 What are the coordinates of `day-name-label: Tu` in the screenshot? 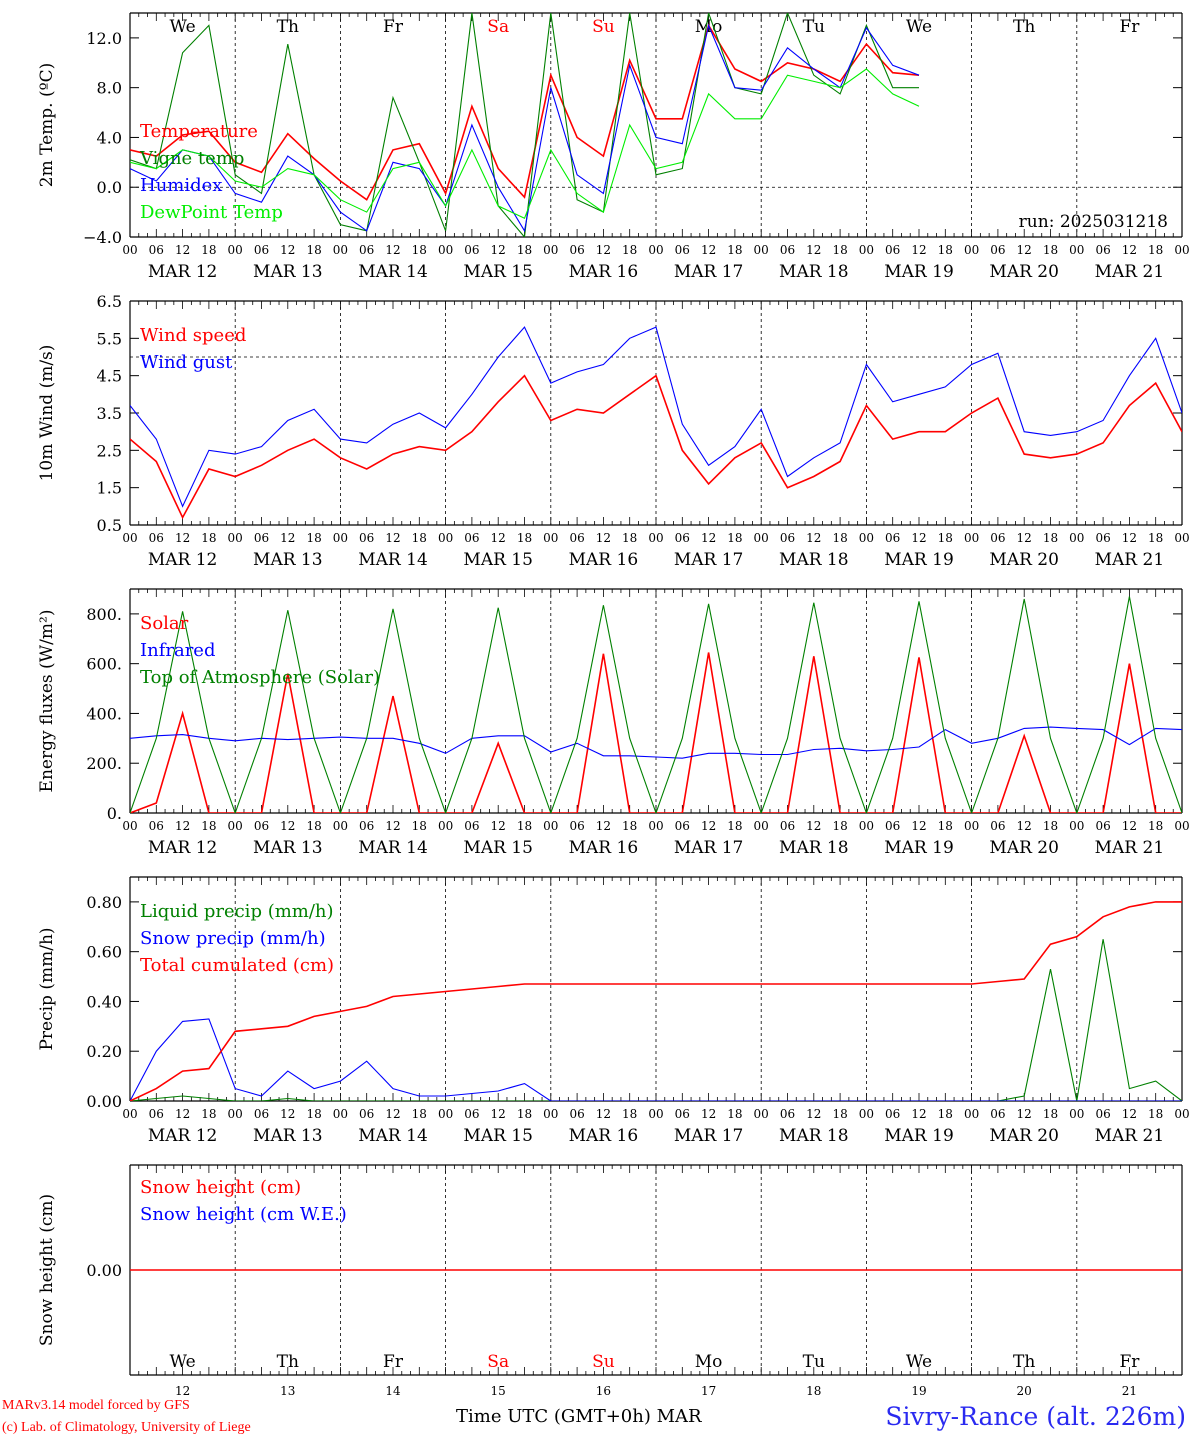 It's located at (814, 1362).